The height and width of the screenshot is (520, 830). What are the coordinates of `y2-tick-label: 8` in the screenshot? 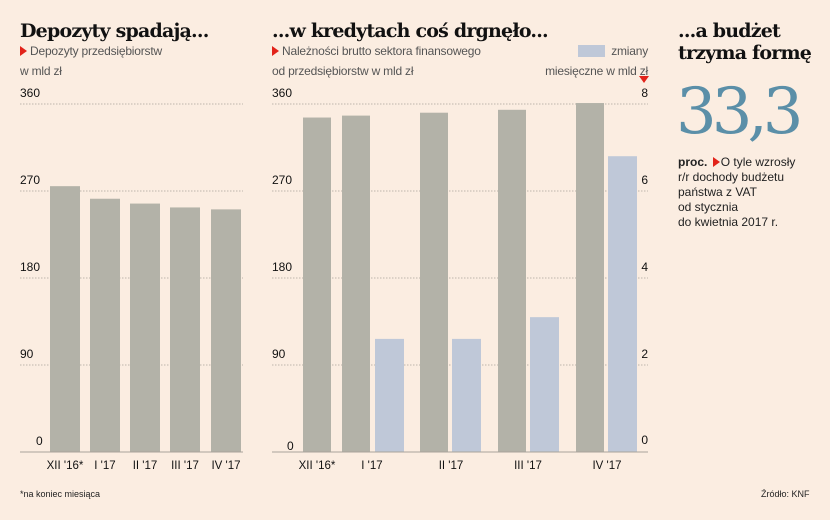 It's located at (644, 93).